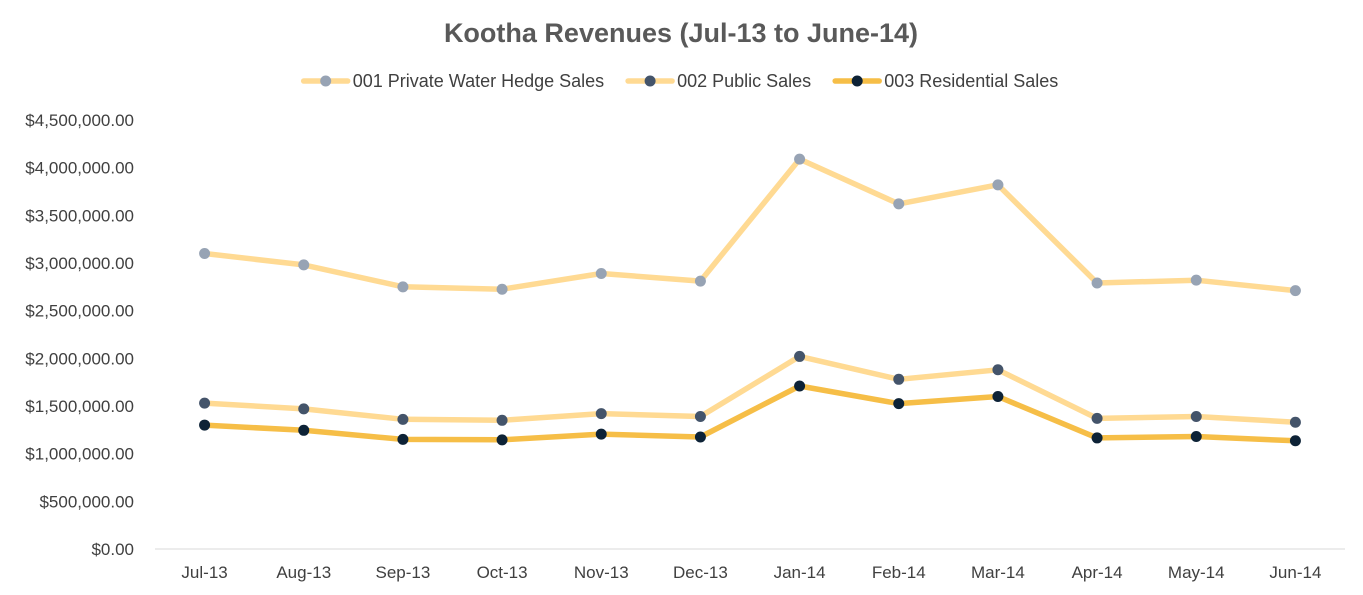  Describe the element at coordinates (1097, 572) in the screenshot. I see `x-tick-label: Apr-14` at that location.